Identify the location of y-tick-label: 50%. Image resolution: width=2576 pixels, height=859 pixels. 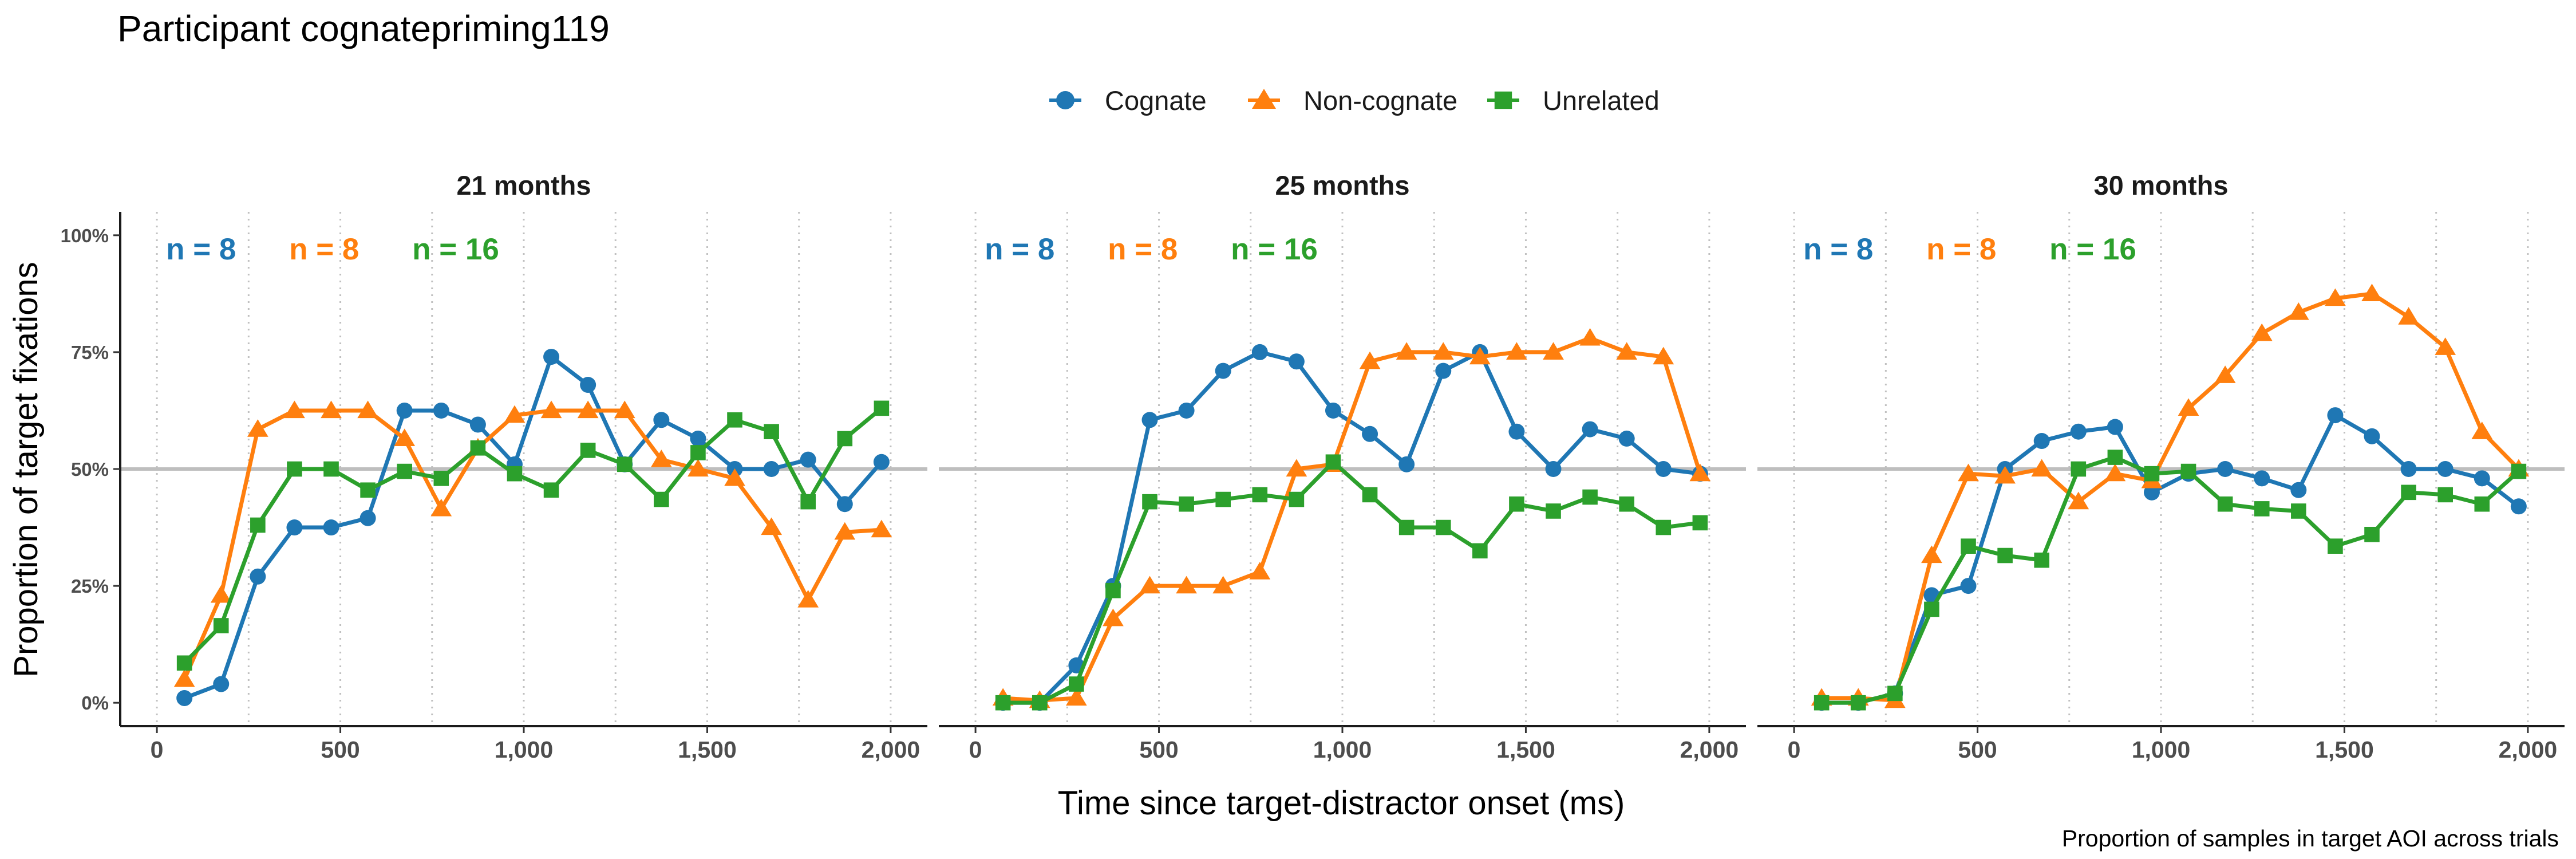
(90, 470).